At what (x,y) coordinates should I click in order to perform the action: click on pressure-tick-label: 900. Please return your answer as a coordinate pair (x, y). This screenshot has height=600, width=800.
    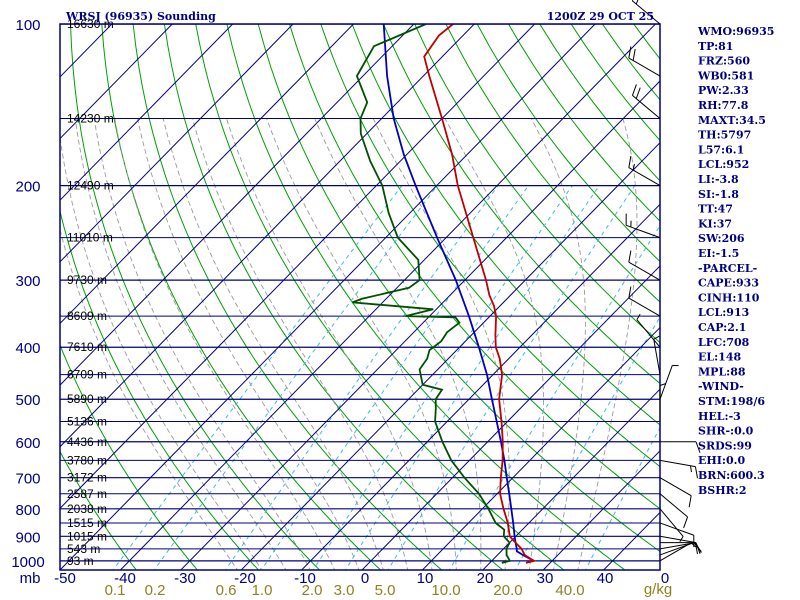
    Looking at the image, I should click on (27, 537).